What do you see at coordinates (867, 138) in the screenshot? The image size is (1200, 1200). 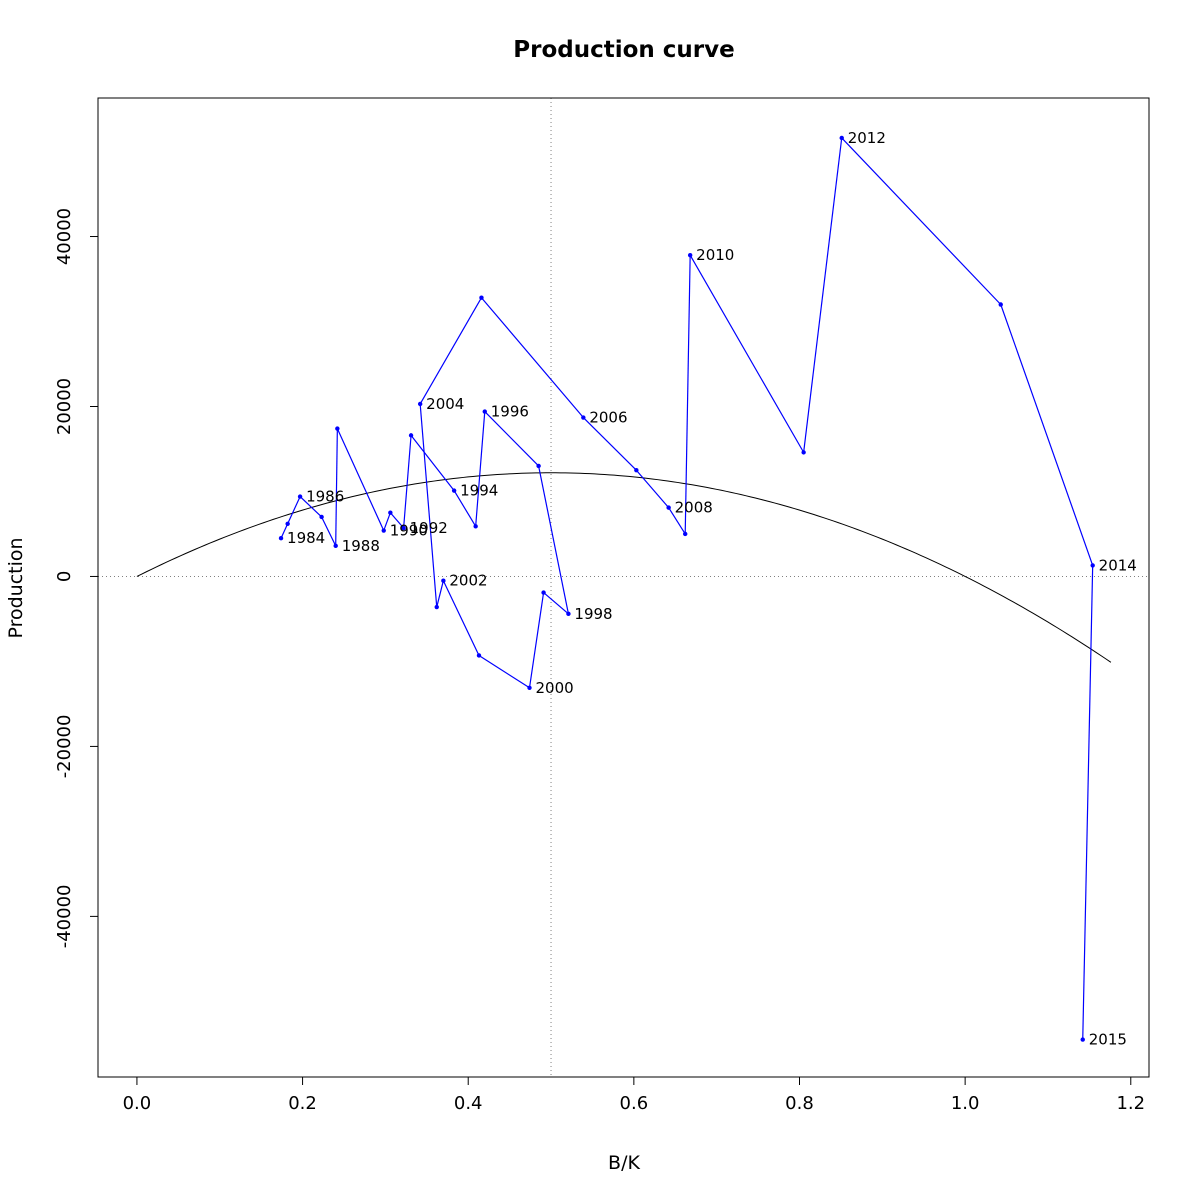 I see `point-label: 2012` at bounding box center [867, 138].